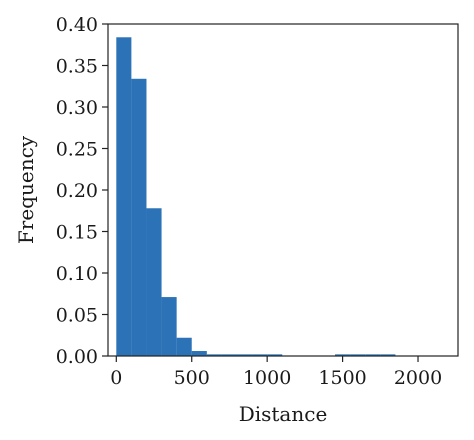 This screenshot has height=440, width=474. What do you see at coordinates (77, 316) in the screenshot?
I see `y-tick-label: 0.05` at bounding box center [77, 316].